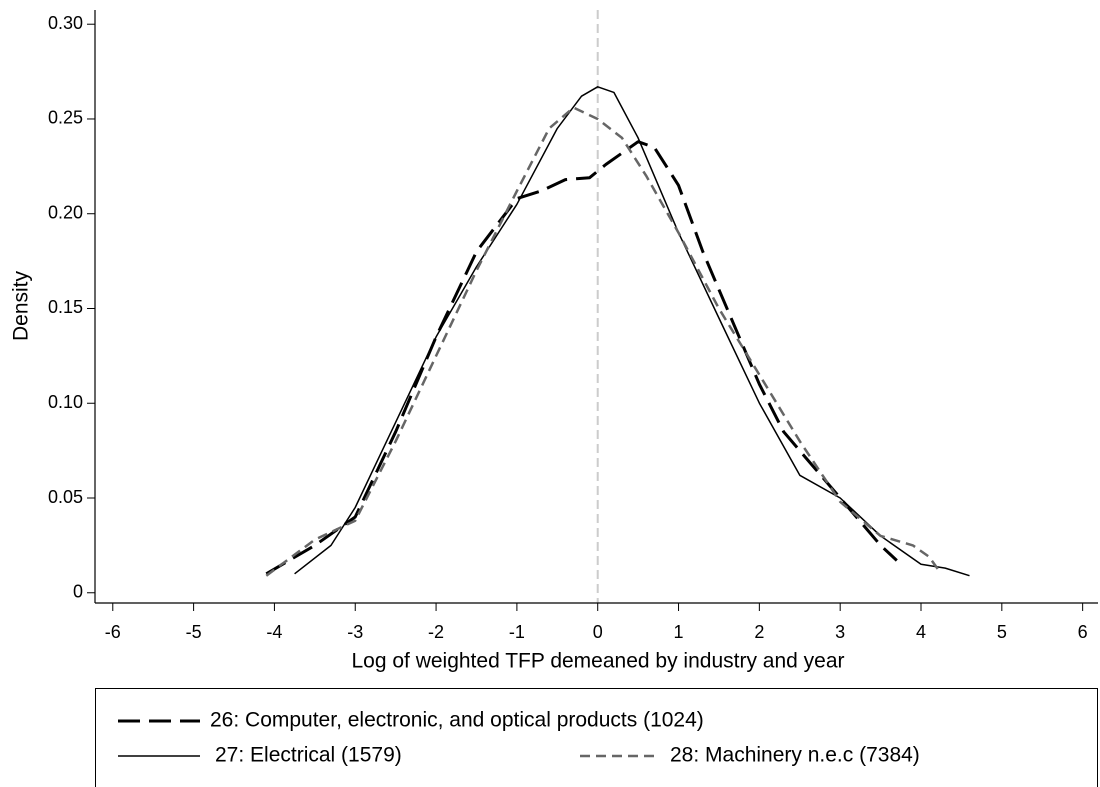  Describe the element at coordinates (274, 632) in the screenshot. I see `x-tick-label: -4` at that location.